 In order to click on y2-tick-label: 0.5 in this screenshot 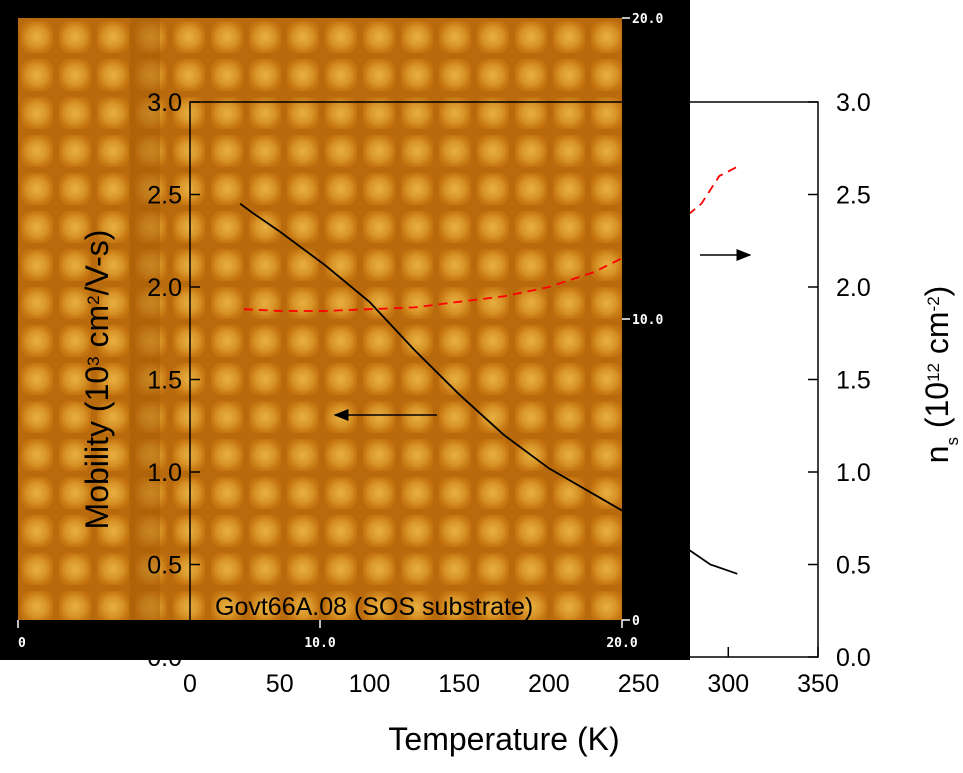, I will do `click(853, 566)`.